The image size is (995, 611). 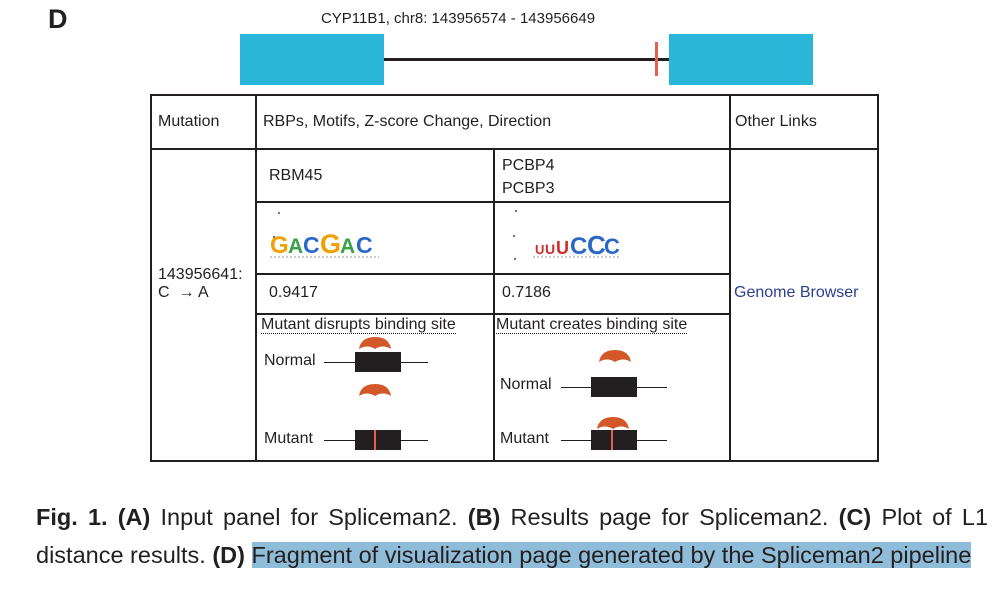 What do you see at coordinates (309, 517) in the screenshot?
I see `caption-a-text: Input panel for Spliceman2.` at bounding box center [309, 517].